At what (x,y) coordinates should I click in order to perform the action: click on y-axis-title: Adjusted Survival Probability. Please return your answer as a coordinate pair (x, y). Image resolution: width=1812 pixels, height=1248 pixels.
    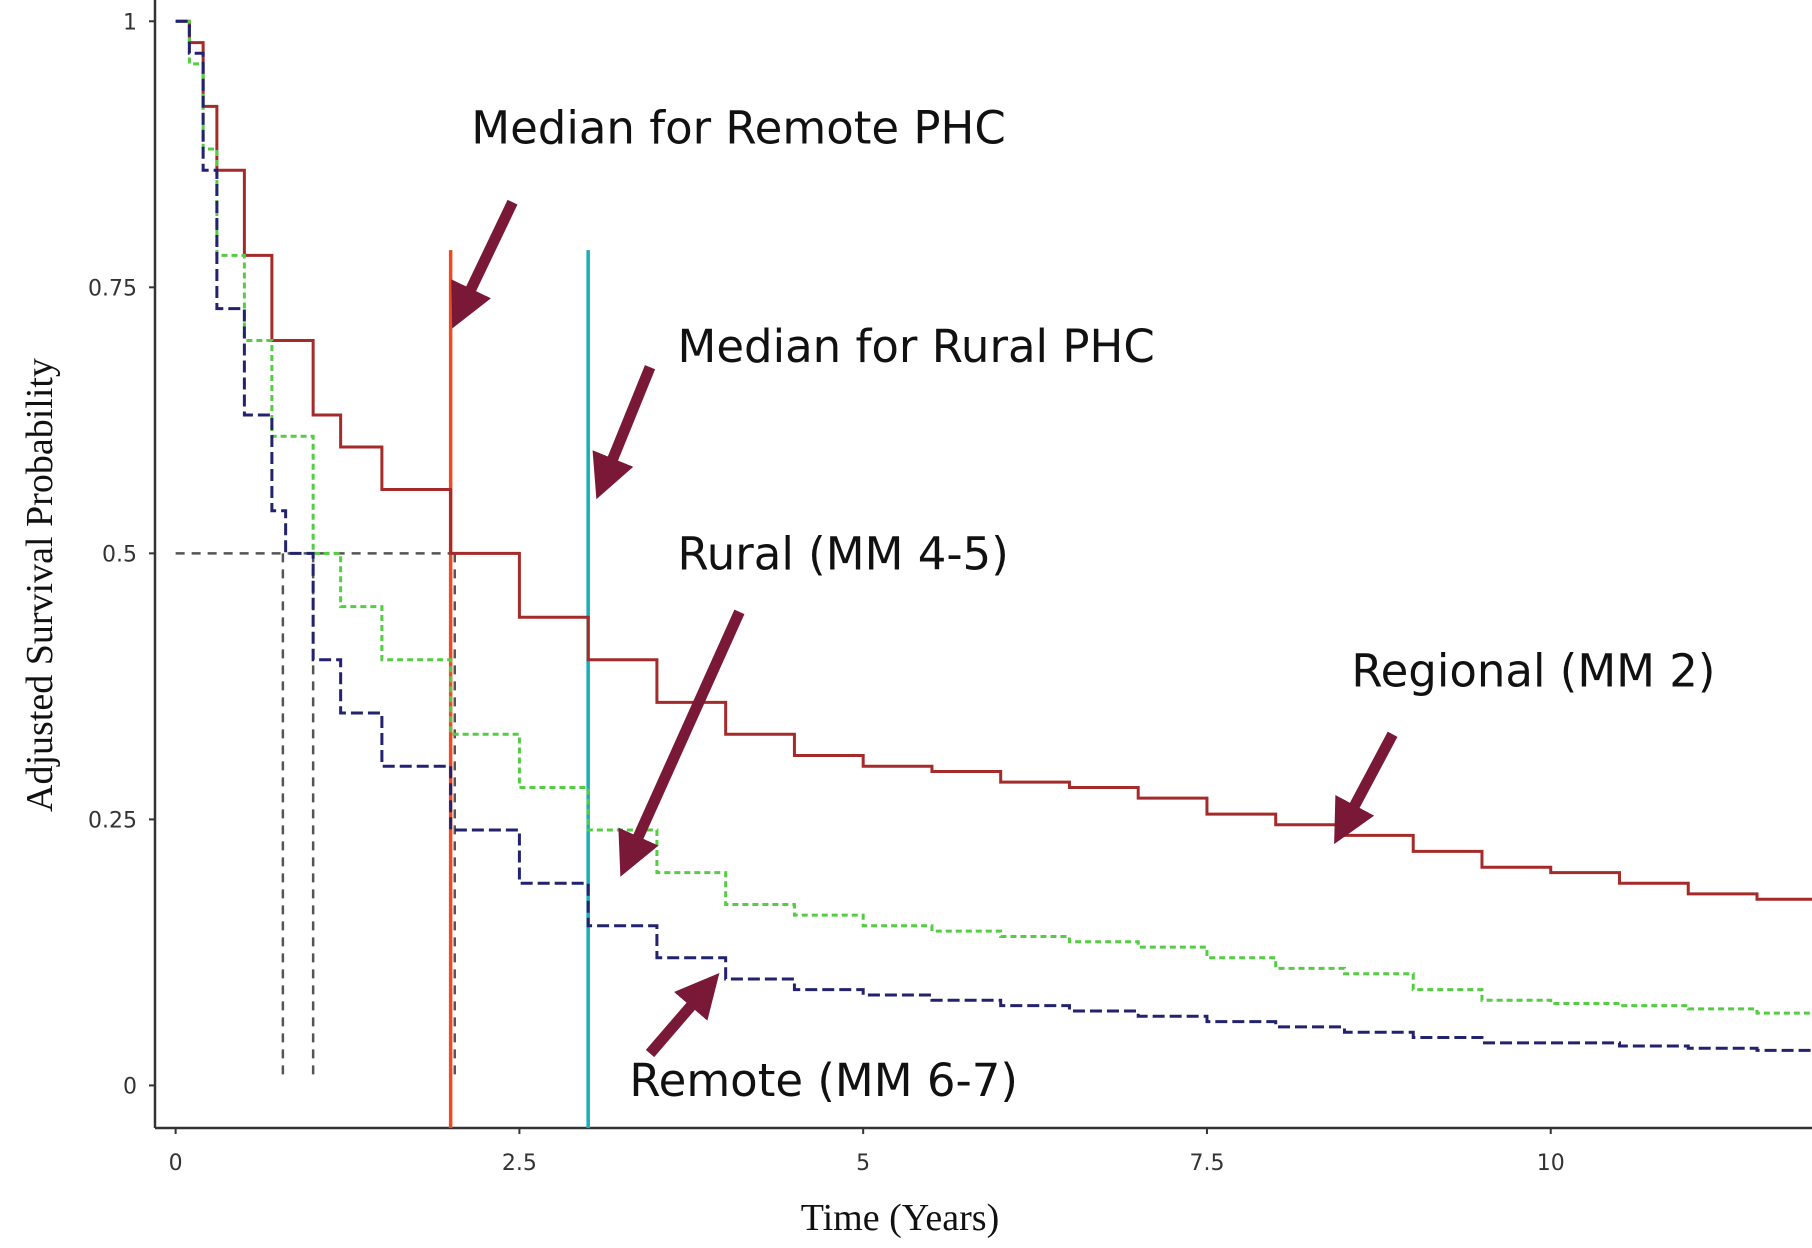
    Looking at the image, I should click on (40, 585).